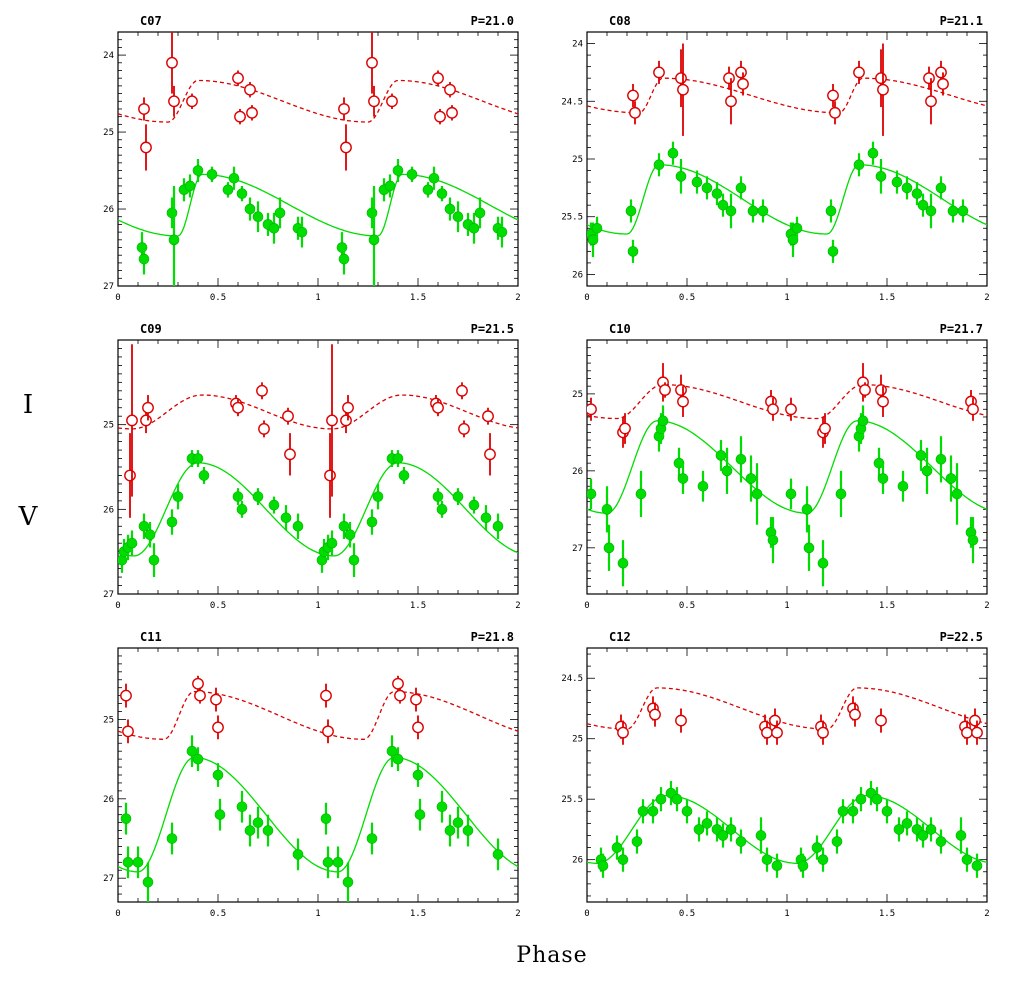  Describe the element at coordinates (577, 472) in the screenshot. I see `y-tick-label: 26` at that location.